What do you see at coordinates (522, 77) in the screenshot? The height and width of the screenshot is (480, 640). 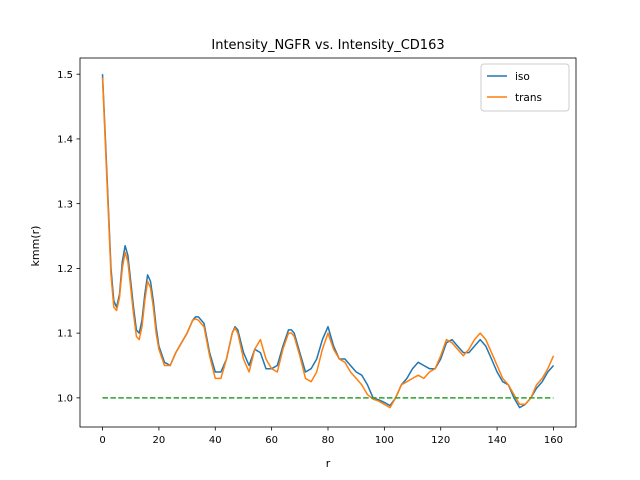 I see `legend-label-iso: iso` at bounding box center [522, 77].